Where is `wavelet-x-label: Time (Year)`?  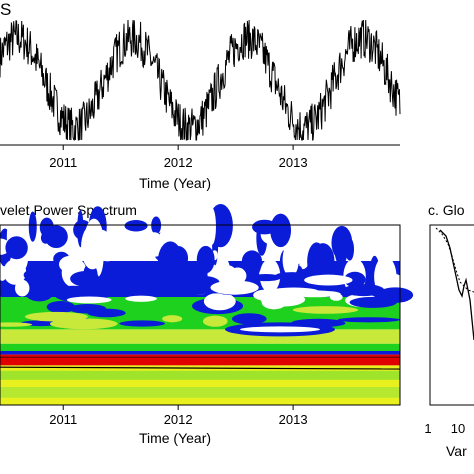
wavelet-x-label: Time (Year) is located at coordinates (175, 438).